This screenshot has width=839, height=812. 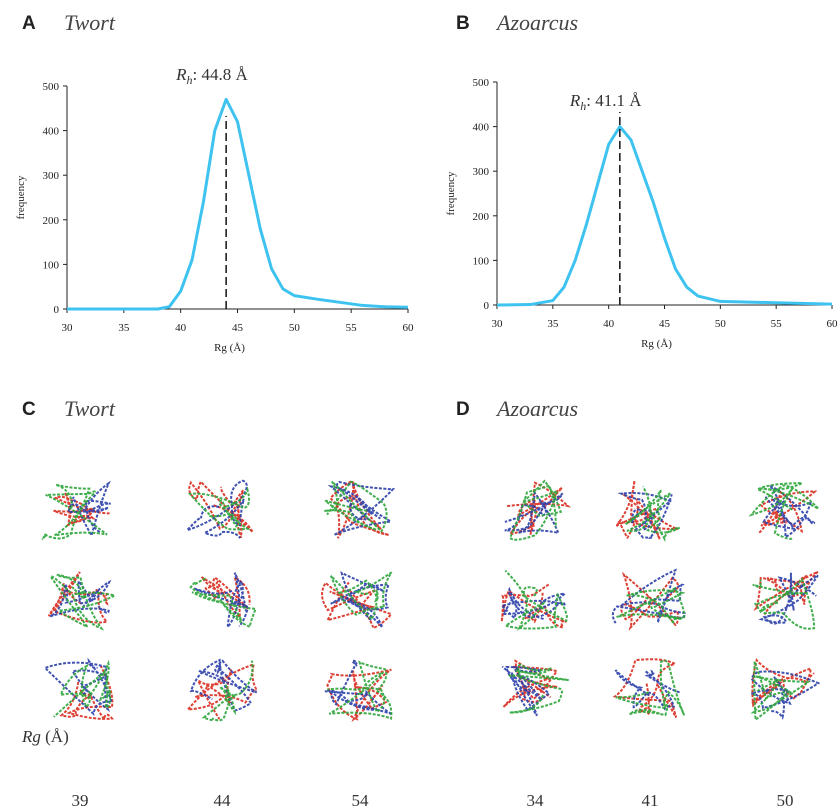 What do you see at coordinates (57, 736) in the screenshot?
I see `rg-unit: (Å)` at bounding box center [57, 736].